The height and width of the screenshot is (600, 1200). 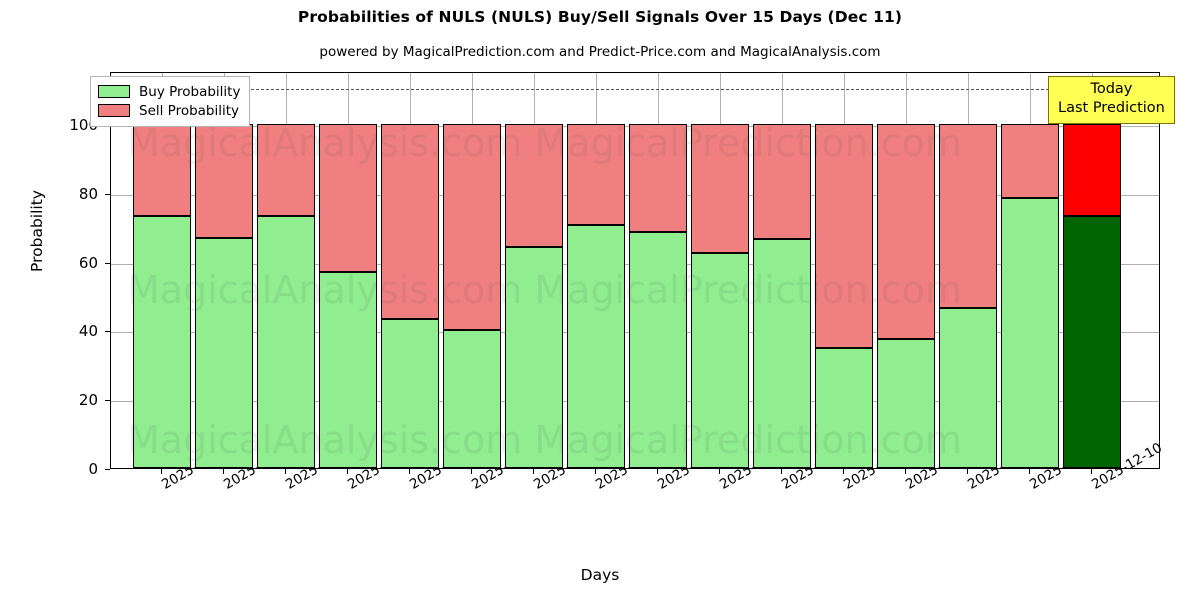 What do you see at coordinates (88, 331) in the screenshot?
I see `y-tick-label: 40` at bounding box center [88, 331].